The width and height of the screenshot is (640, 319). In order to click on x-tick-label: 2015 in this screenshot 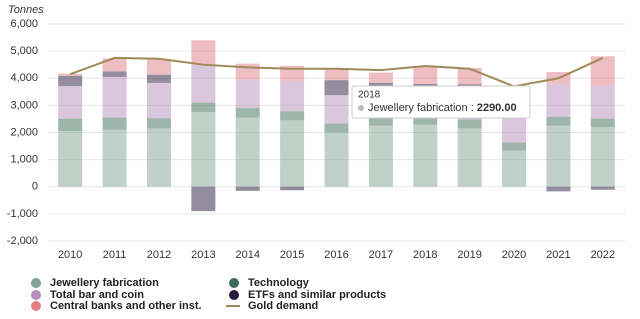, I will do `click(292, 255)`.